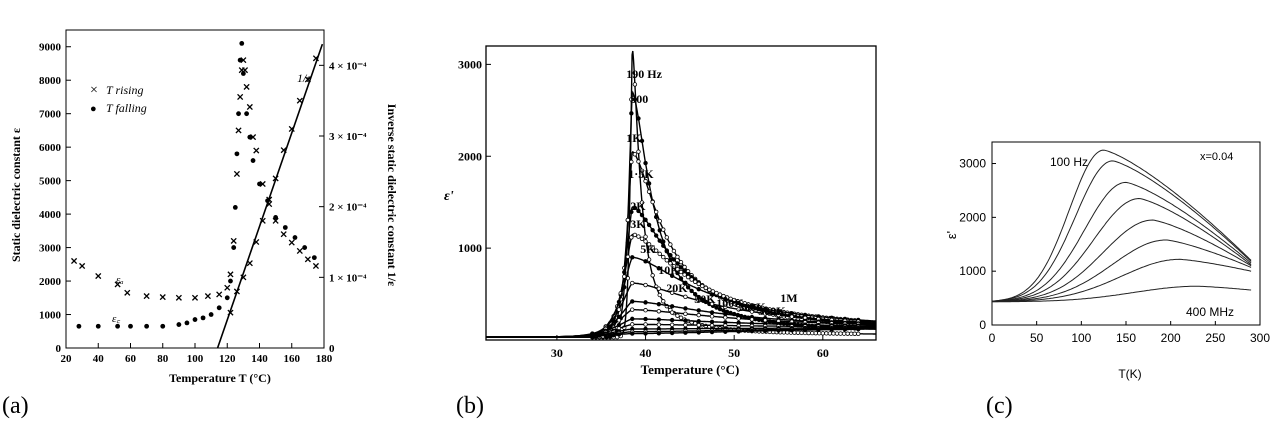  I want to click on y-tick-label: 3000, so click(470, 64).